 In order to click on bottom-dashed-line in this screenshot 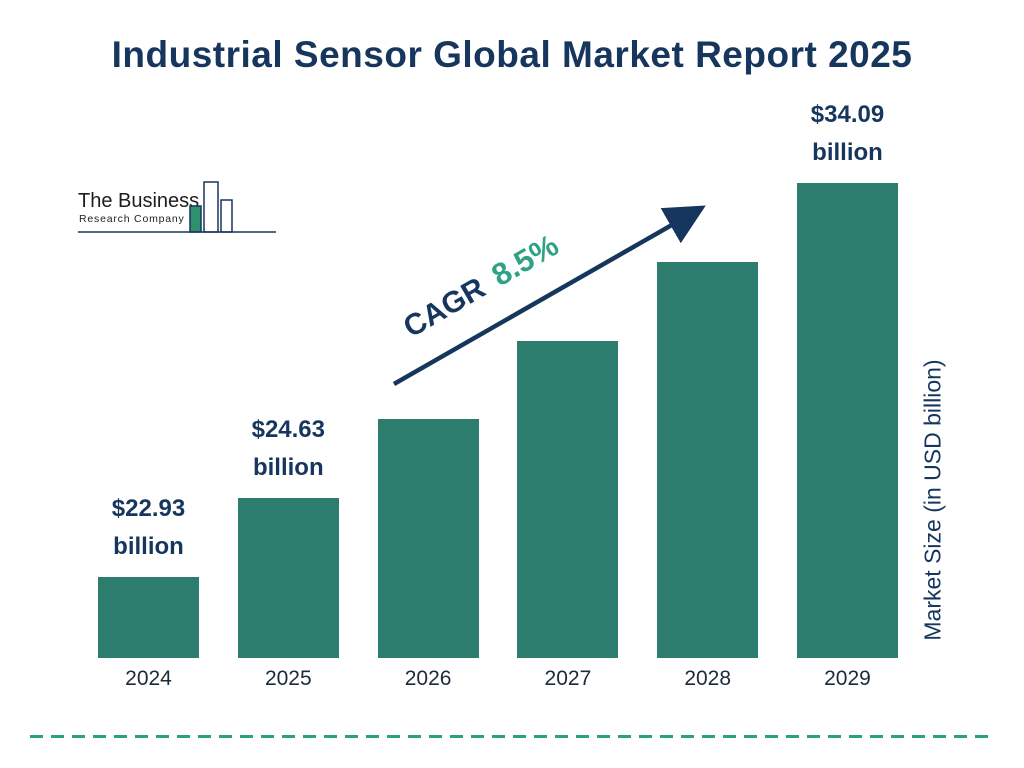, I will do `click(512, 736)`.